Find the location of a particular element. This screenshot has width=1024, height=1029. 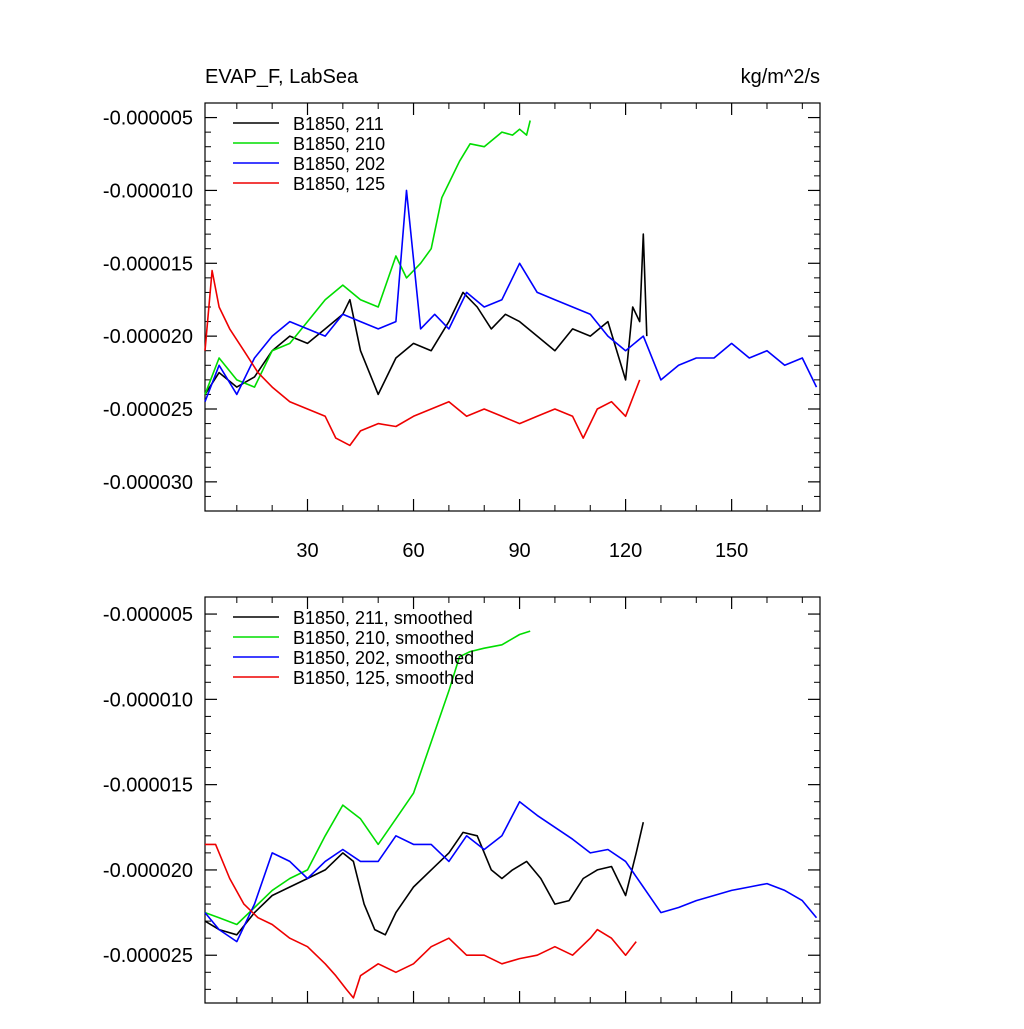

legend-label: B1850, 202, smoothed is located at coordinates (383, 658).